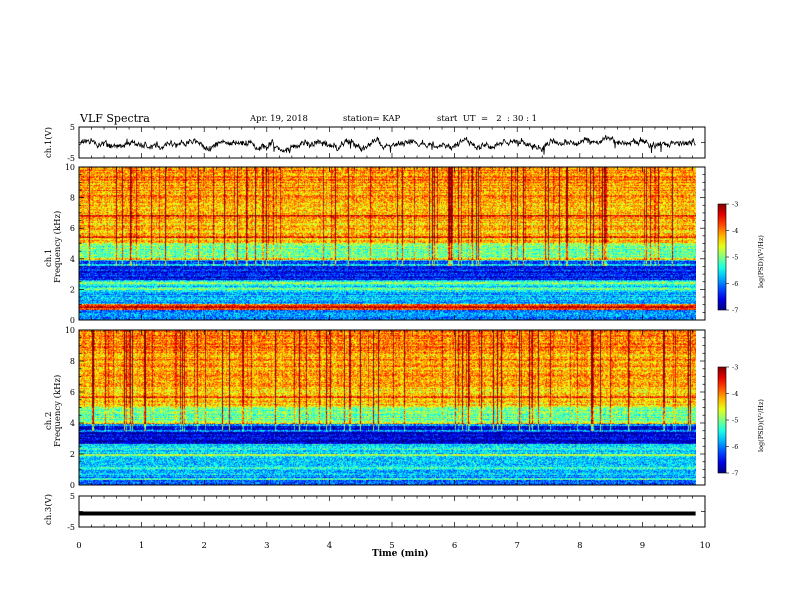 This screenshot has width=792, height=612. I want to click on x-axis-label: Time (min), so click(400, 554).